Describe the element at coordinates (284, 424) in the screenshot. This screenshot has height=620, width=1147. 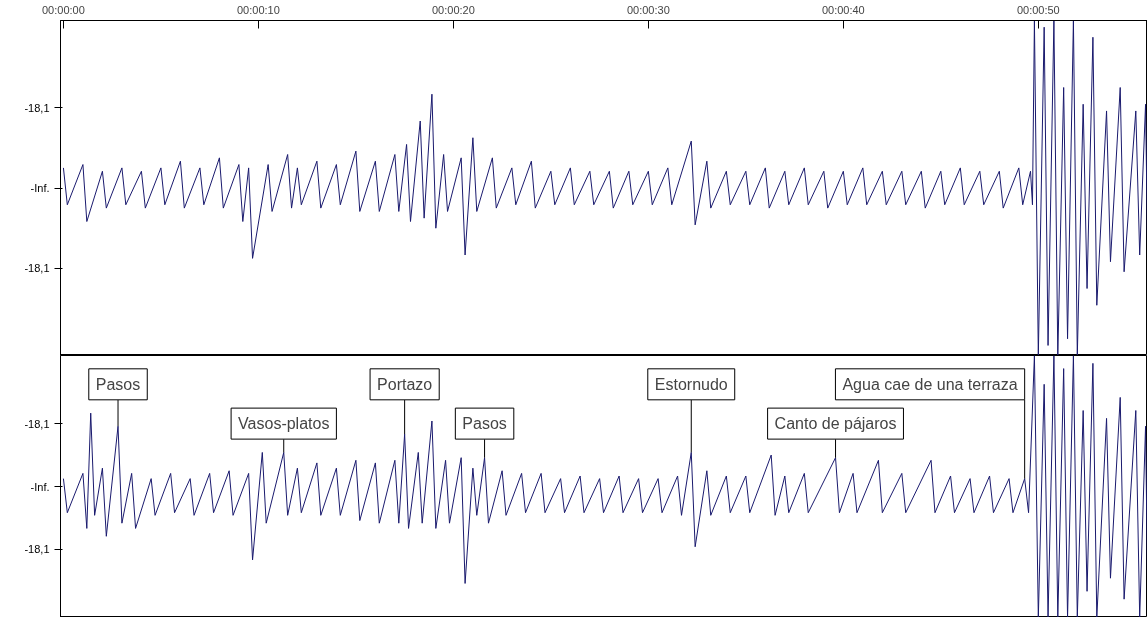
I see `annotation: Vasos-platos` at that location.